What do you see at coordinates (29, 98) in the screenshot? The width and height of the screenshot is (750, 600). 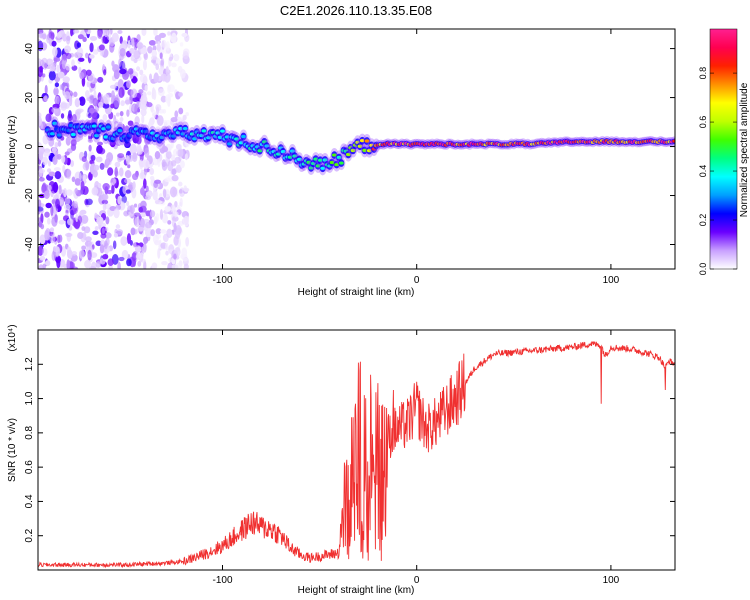 I see `y-tick-label: 20` at bounding box center [29, 98].